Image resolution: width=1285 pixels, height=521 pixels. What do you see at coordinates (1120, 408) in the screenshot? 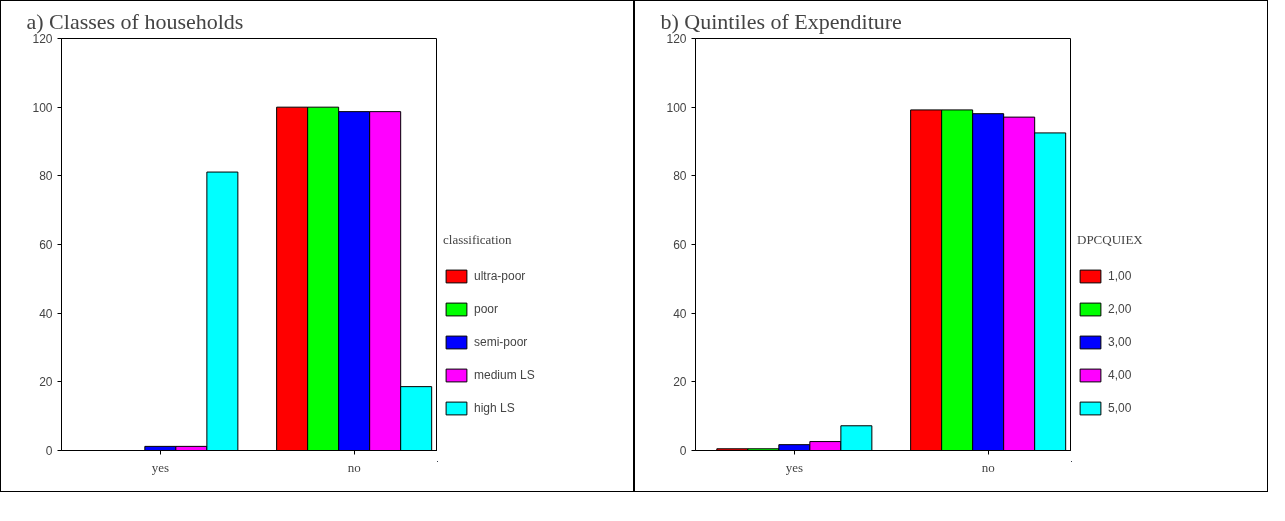
I see `legend-label: 5,00` at bounding box center [1120, 408].